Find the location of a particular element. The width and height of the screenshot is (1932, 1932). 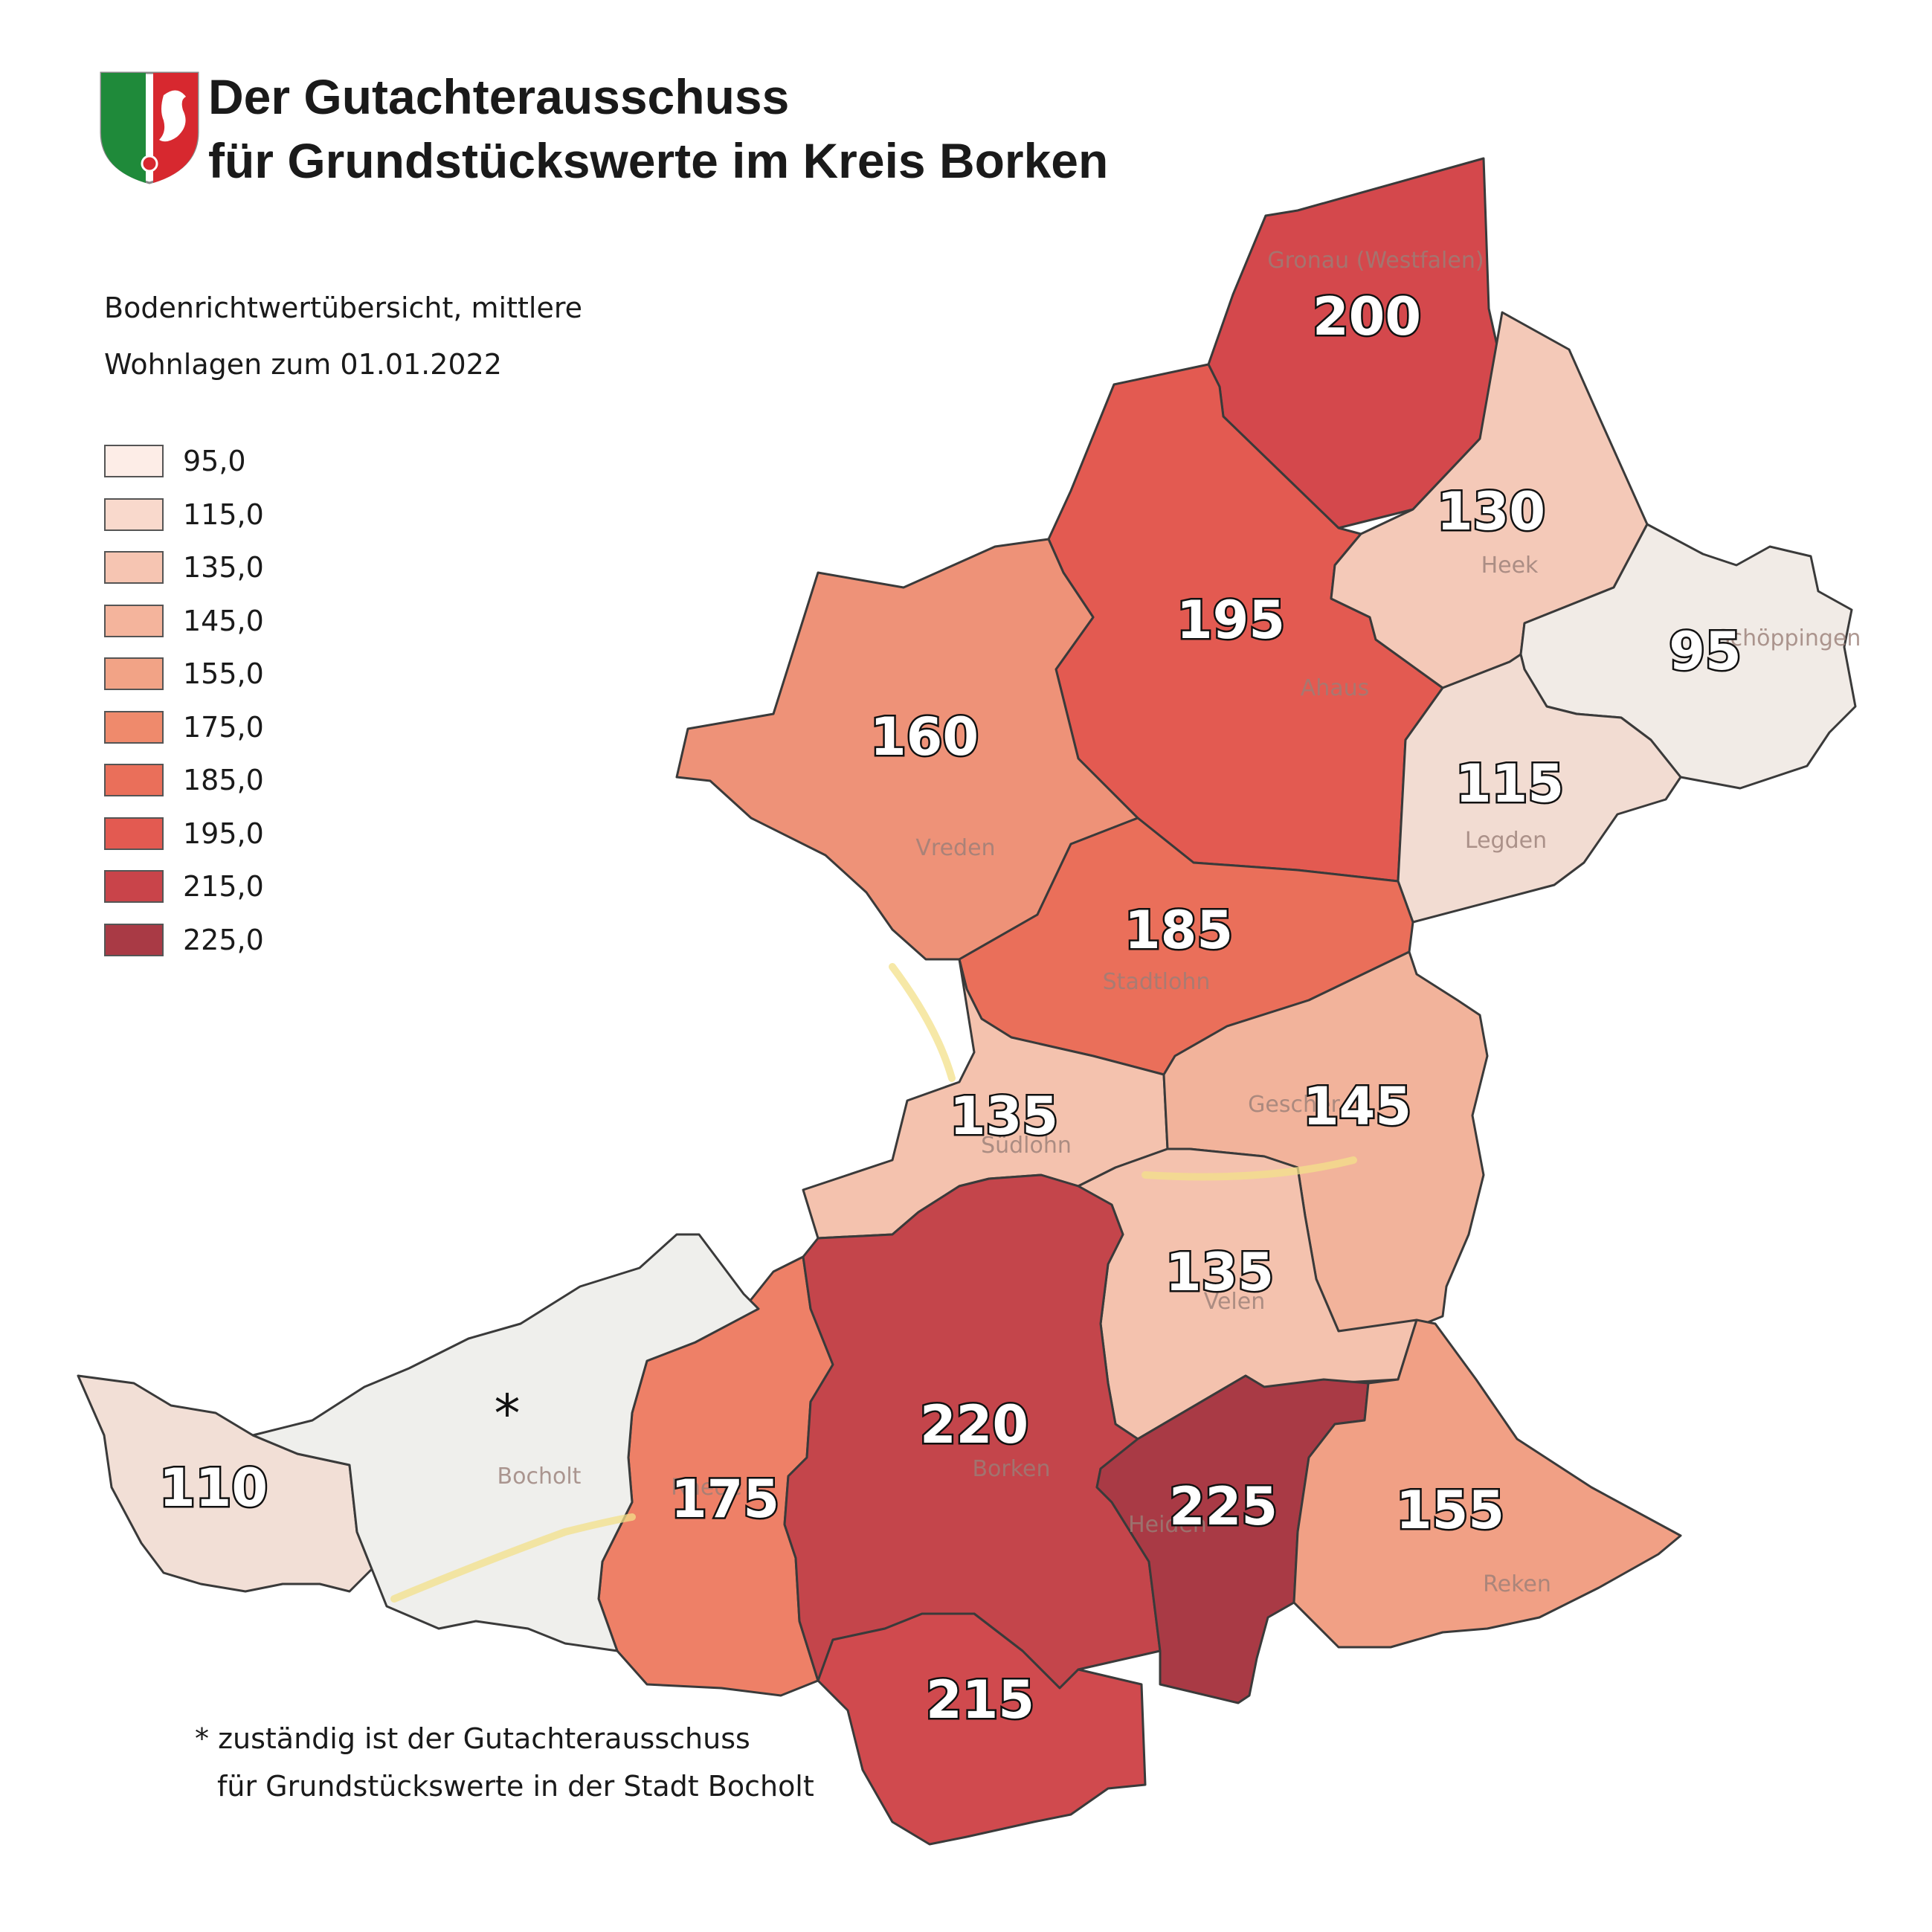

value-label-gescher: 145 is located at coordinates (1357, 1106).